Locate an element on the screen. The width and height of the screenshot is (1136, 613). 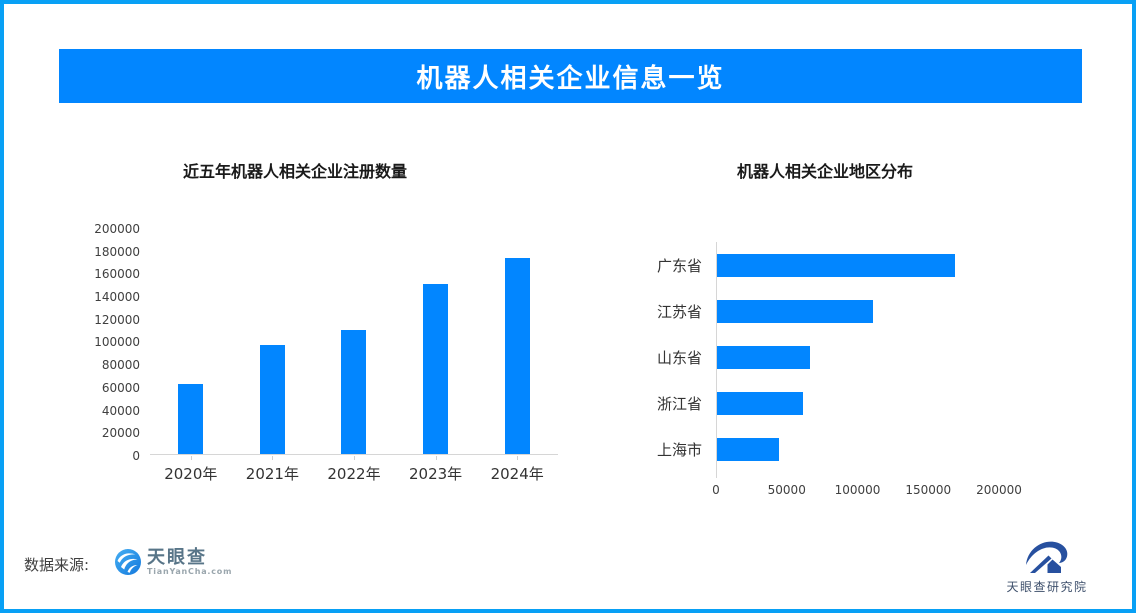
x-tick-label: 2021年 is located at coordinates (272, 474).